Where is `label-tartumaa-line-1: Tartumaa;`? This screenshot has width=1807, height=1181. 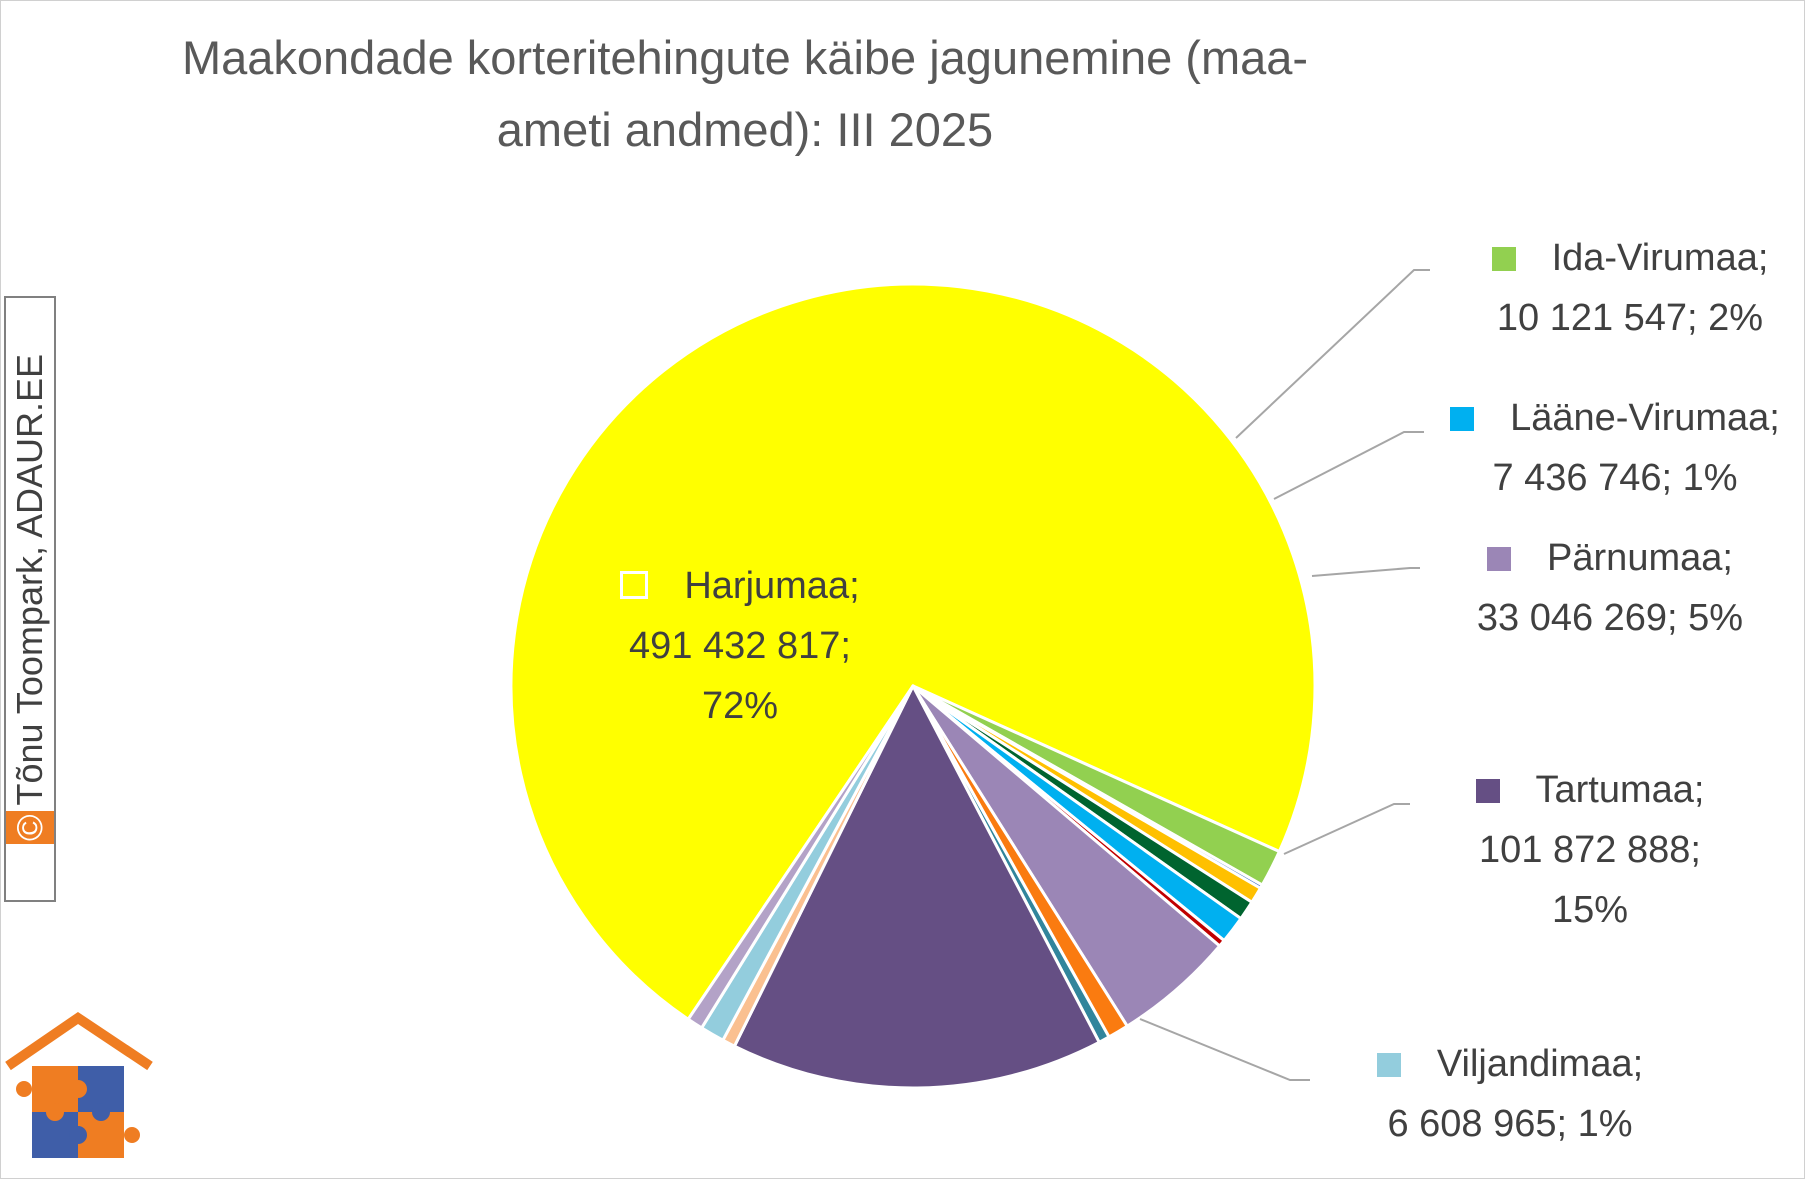 label-tartumaa-line-1: Tartumaa; is located at coordinates (1620, 790).